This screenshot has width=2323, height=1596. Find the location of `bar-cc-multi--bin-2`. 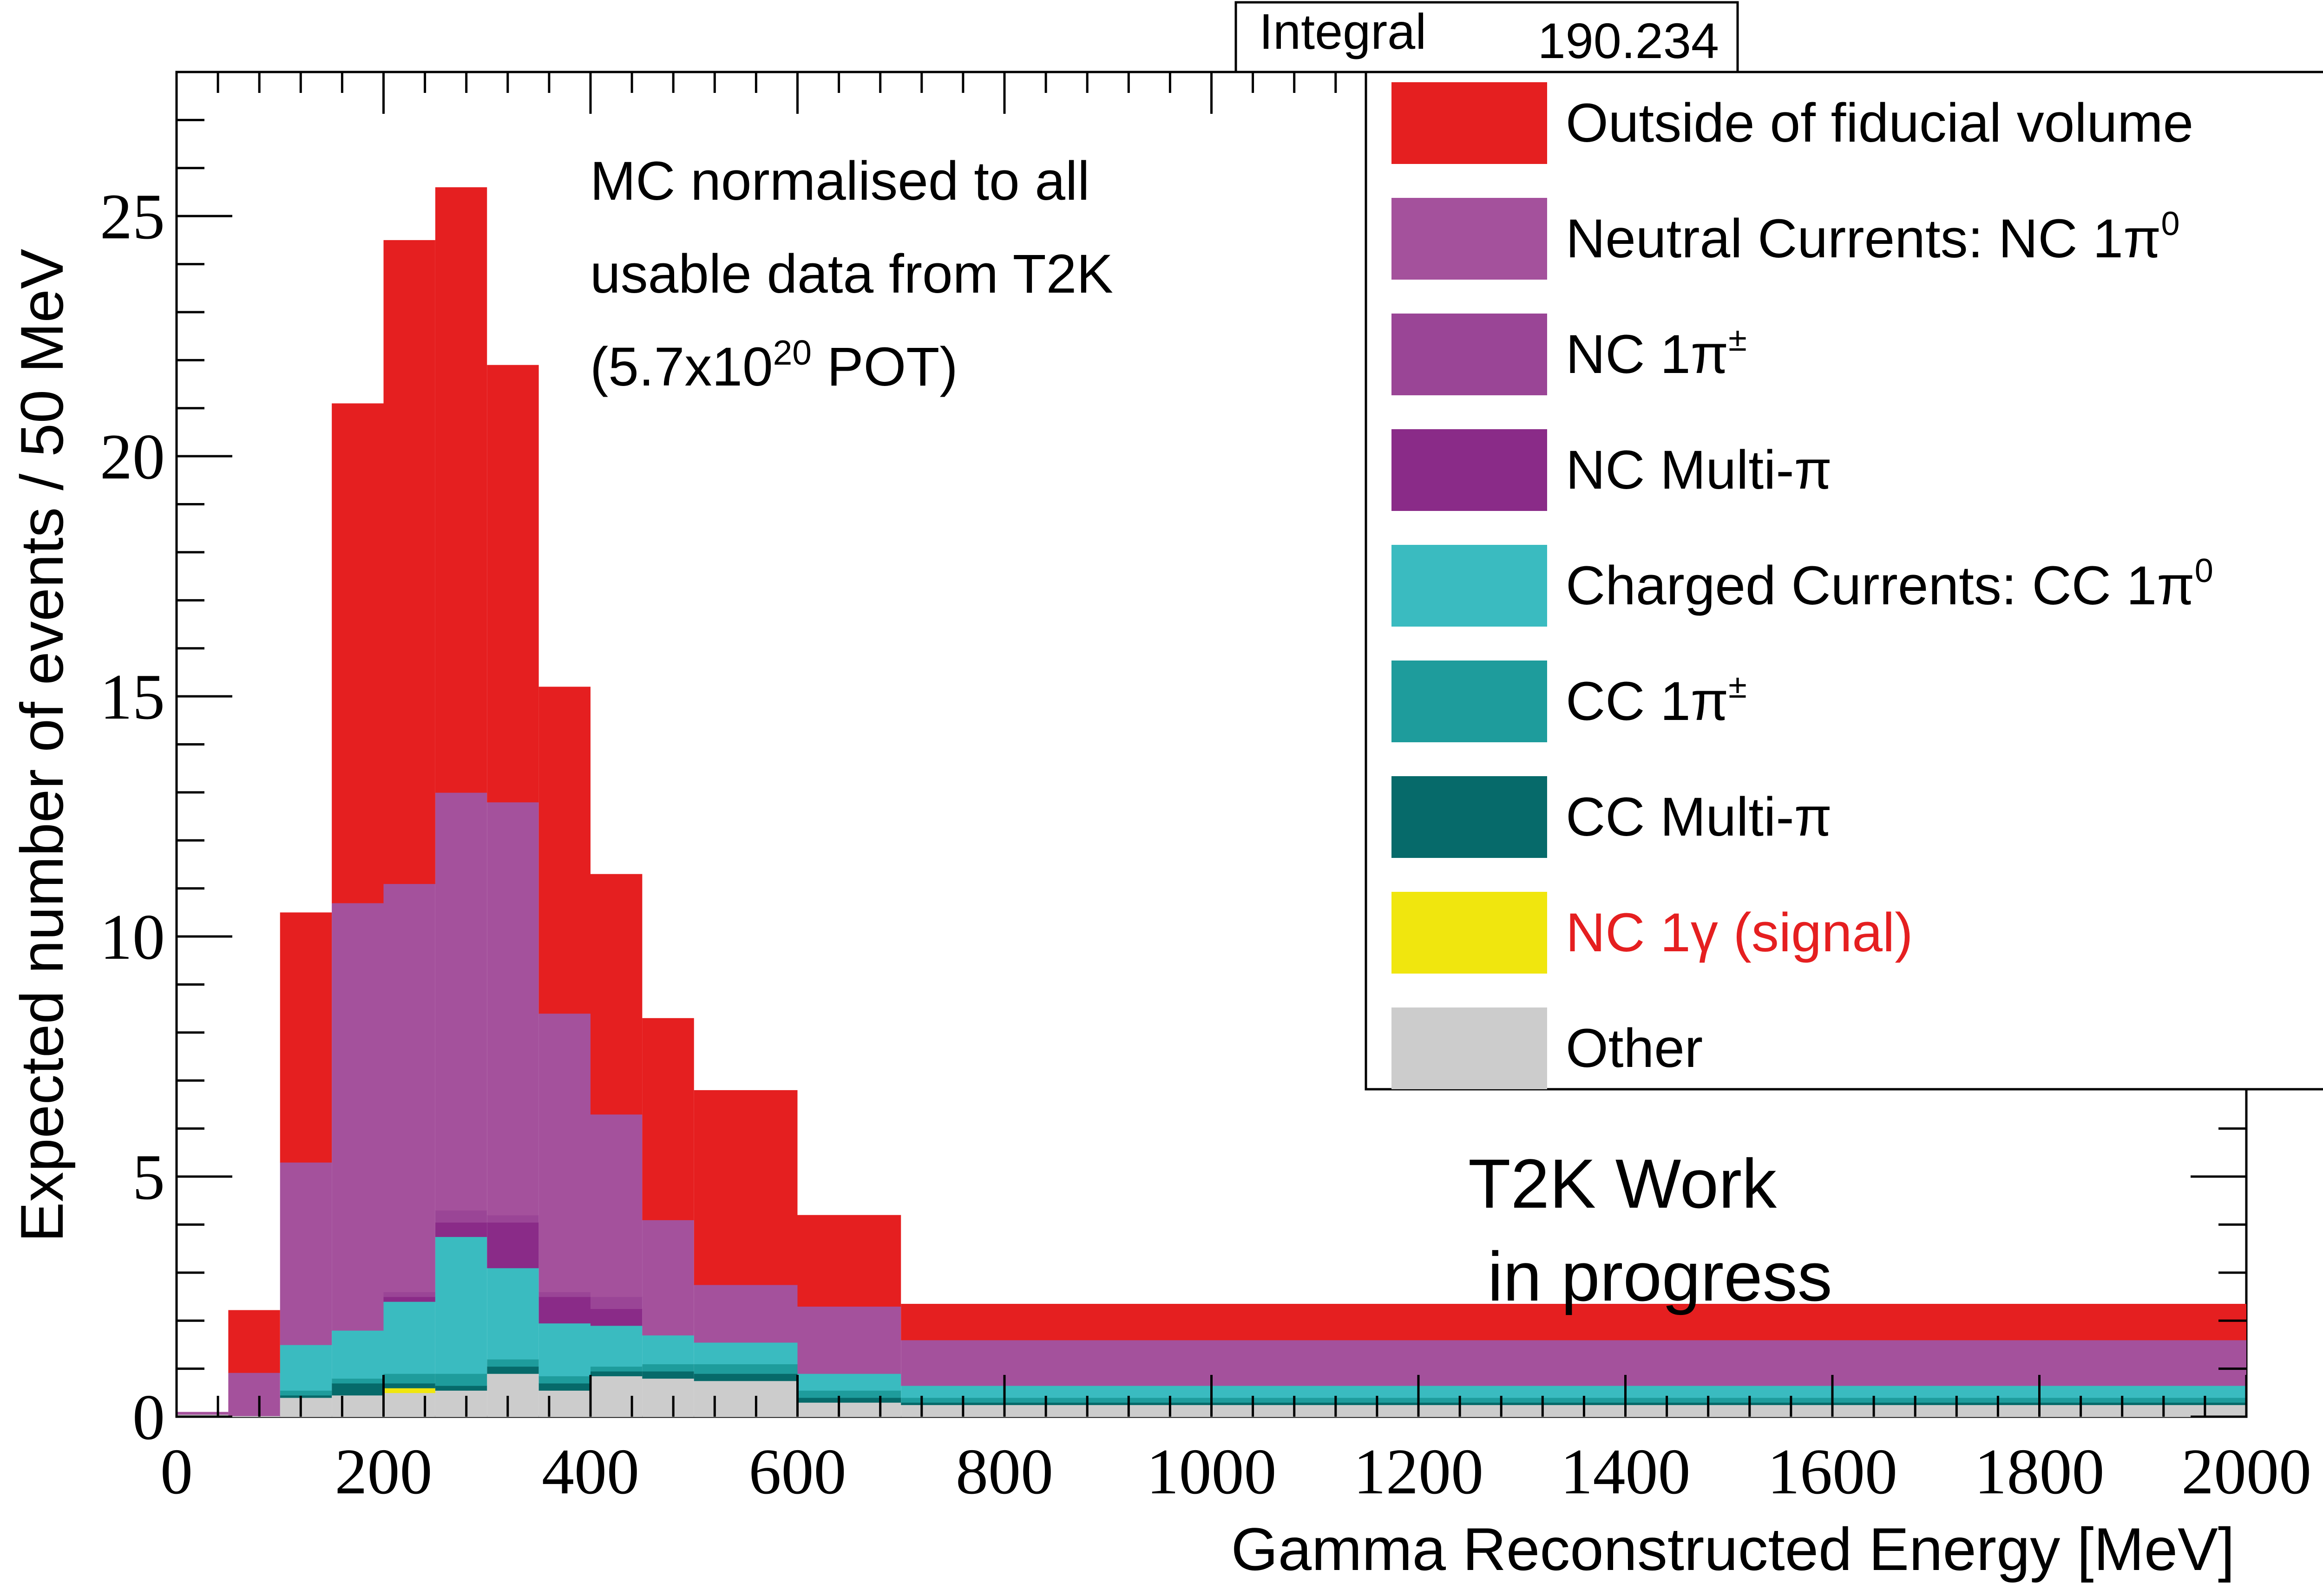

bar-cc-multi--bin-2 is located at coordinates (306, 1396).